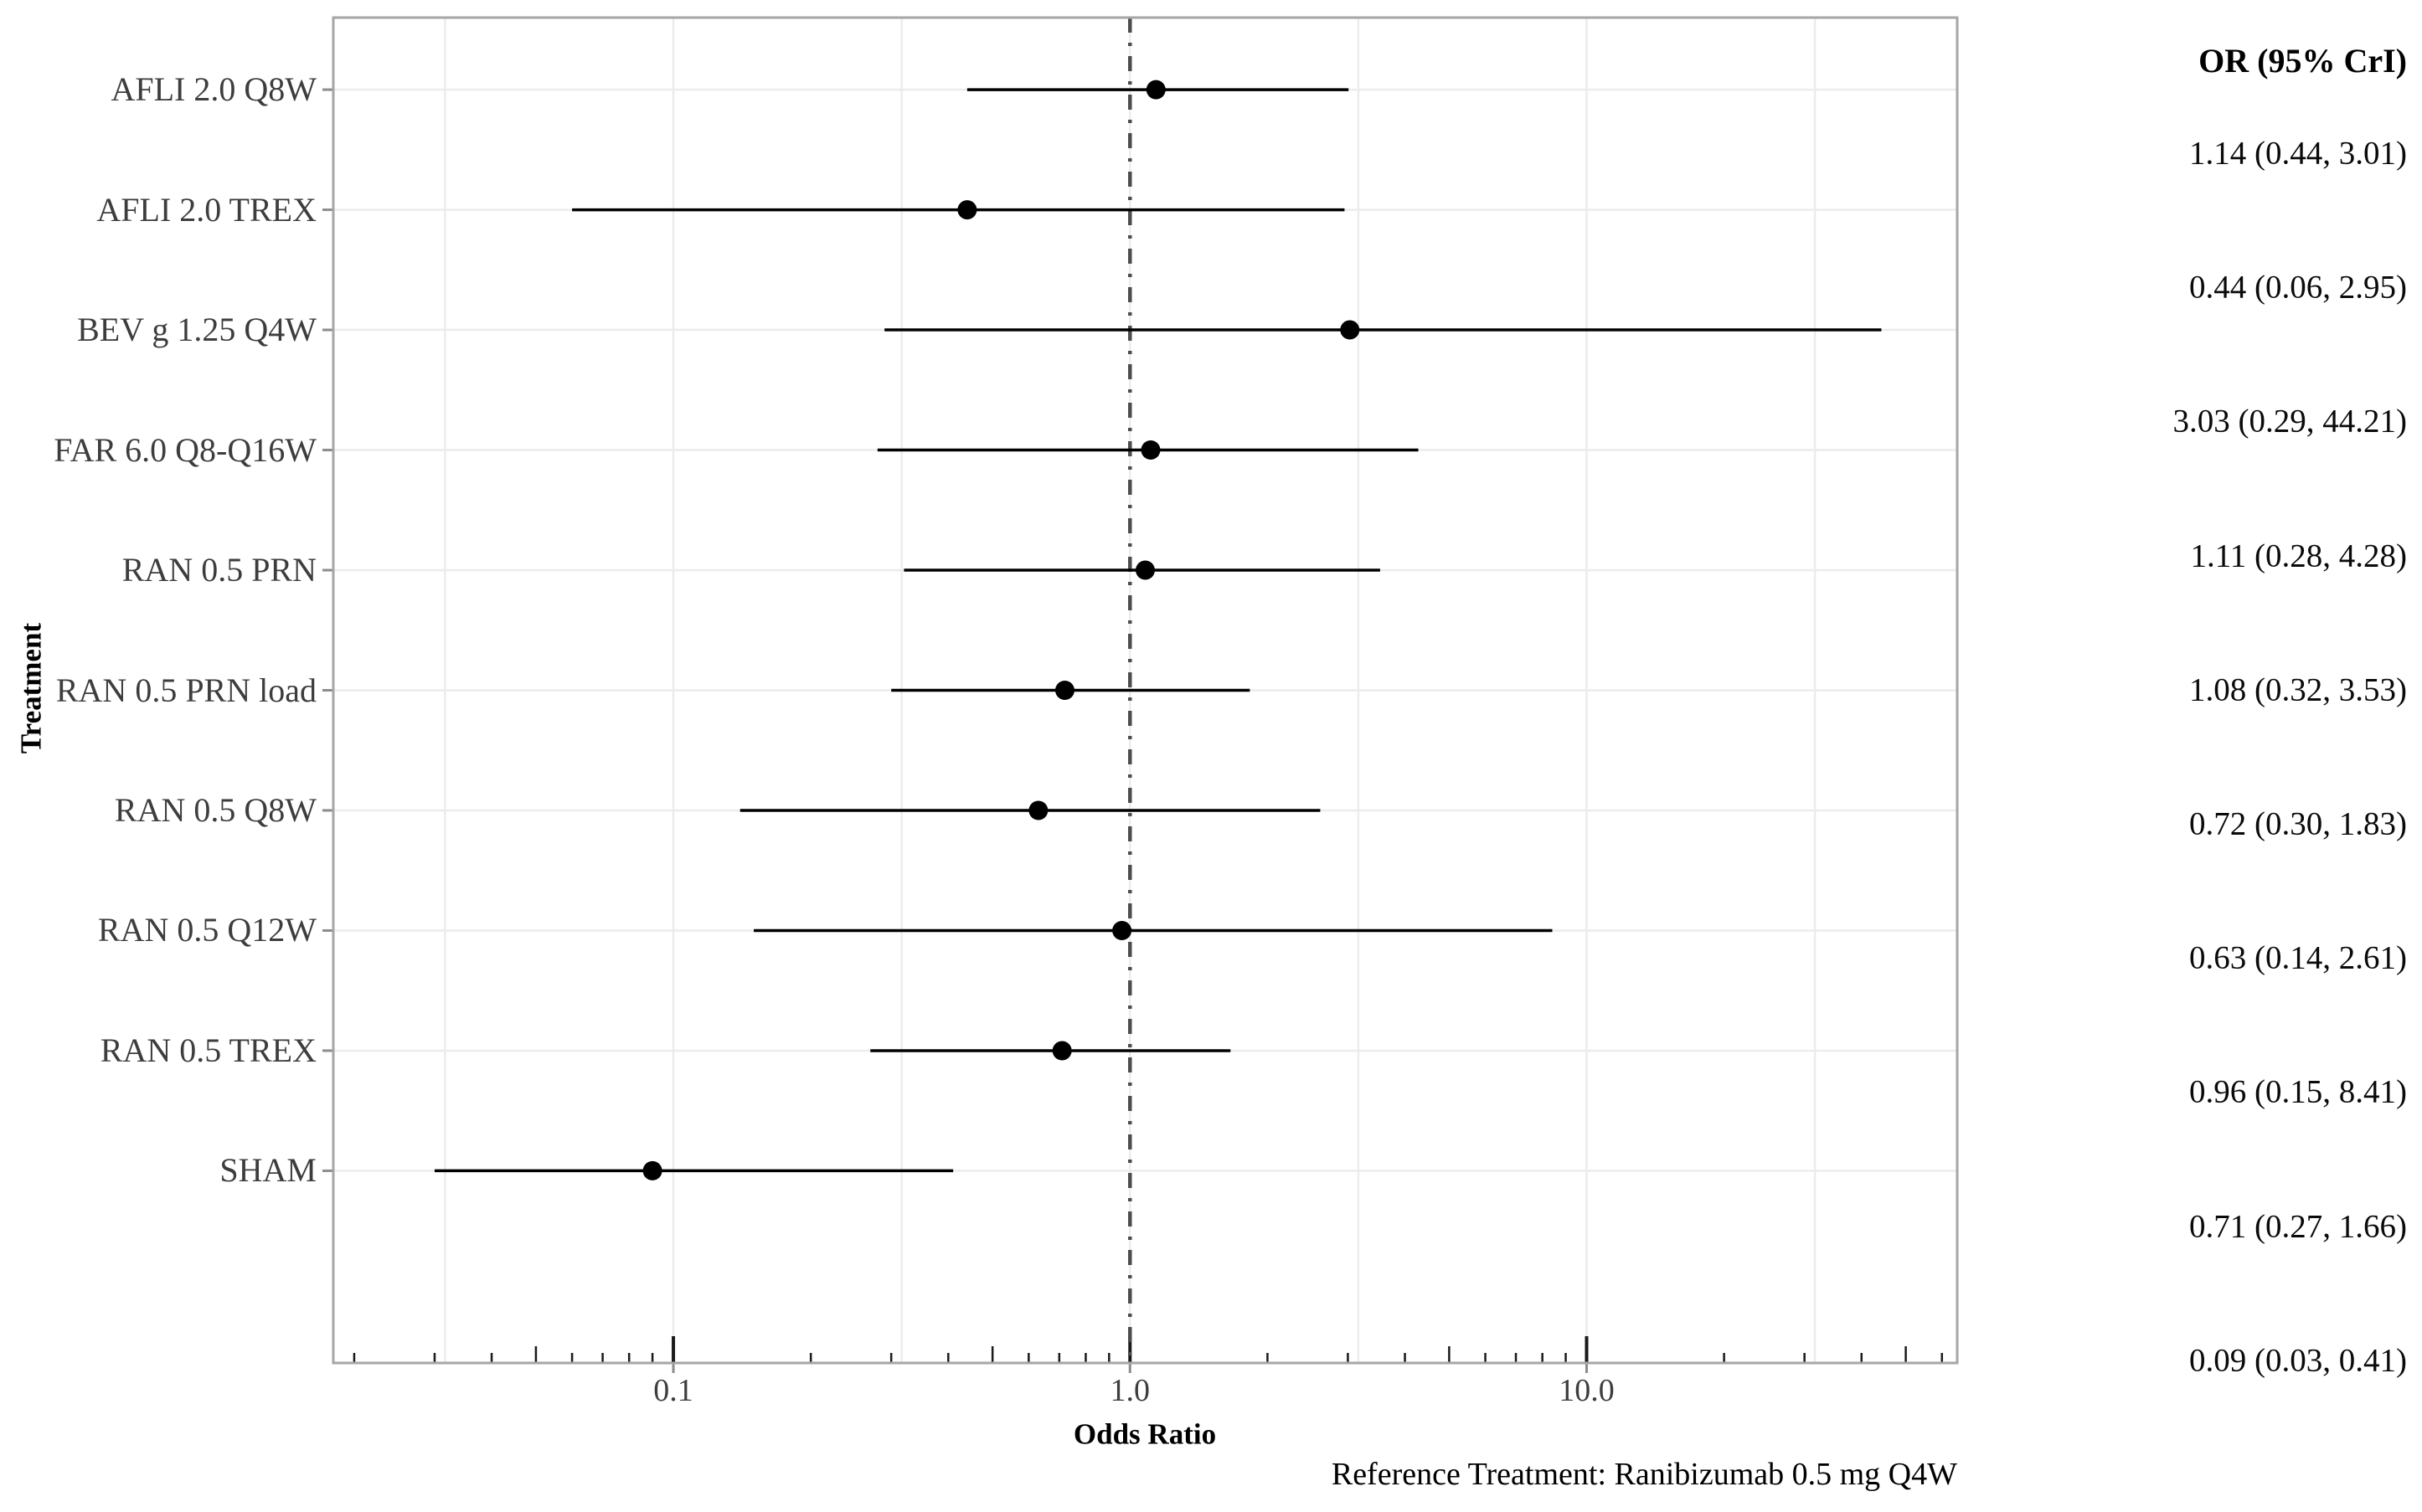  Describe the element at coordinates (1145, 1434) in the screenshot. I see `x-axis-title: Odds Ratio` at that location.